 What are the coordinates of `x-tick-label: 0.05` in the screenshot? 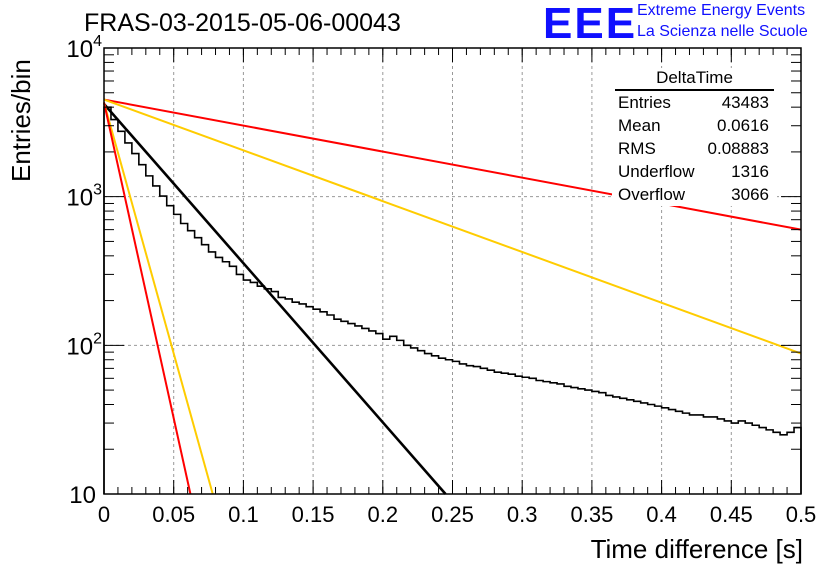 It's located at (173, 514).